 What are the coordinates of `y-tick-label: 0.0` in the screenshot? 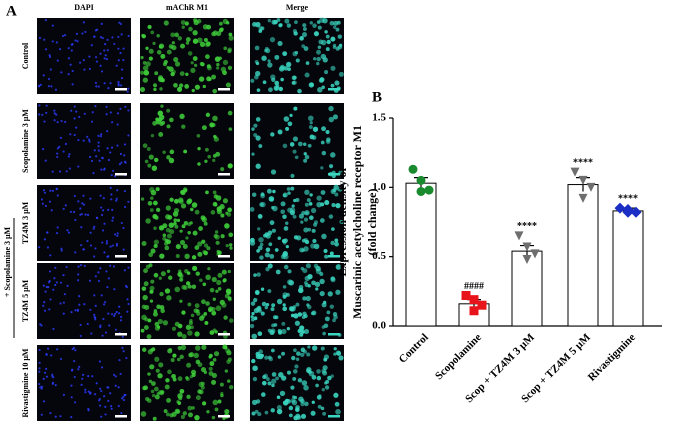 It's located at (379, 326).